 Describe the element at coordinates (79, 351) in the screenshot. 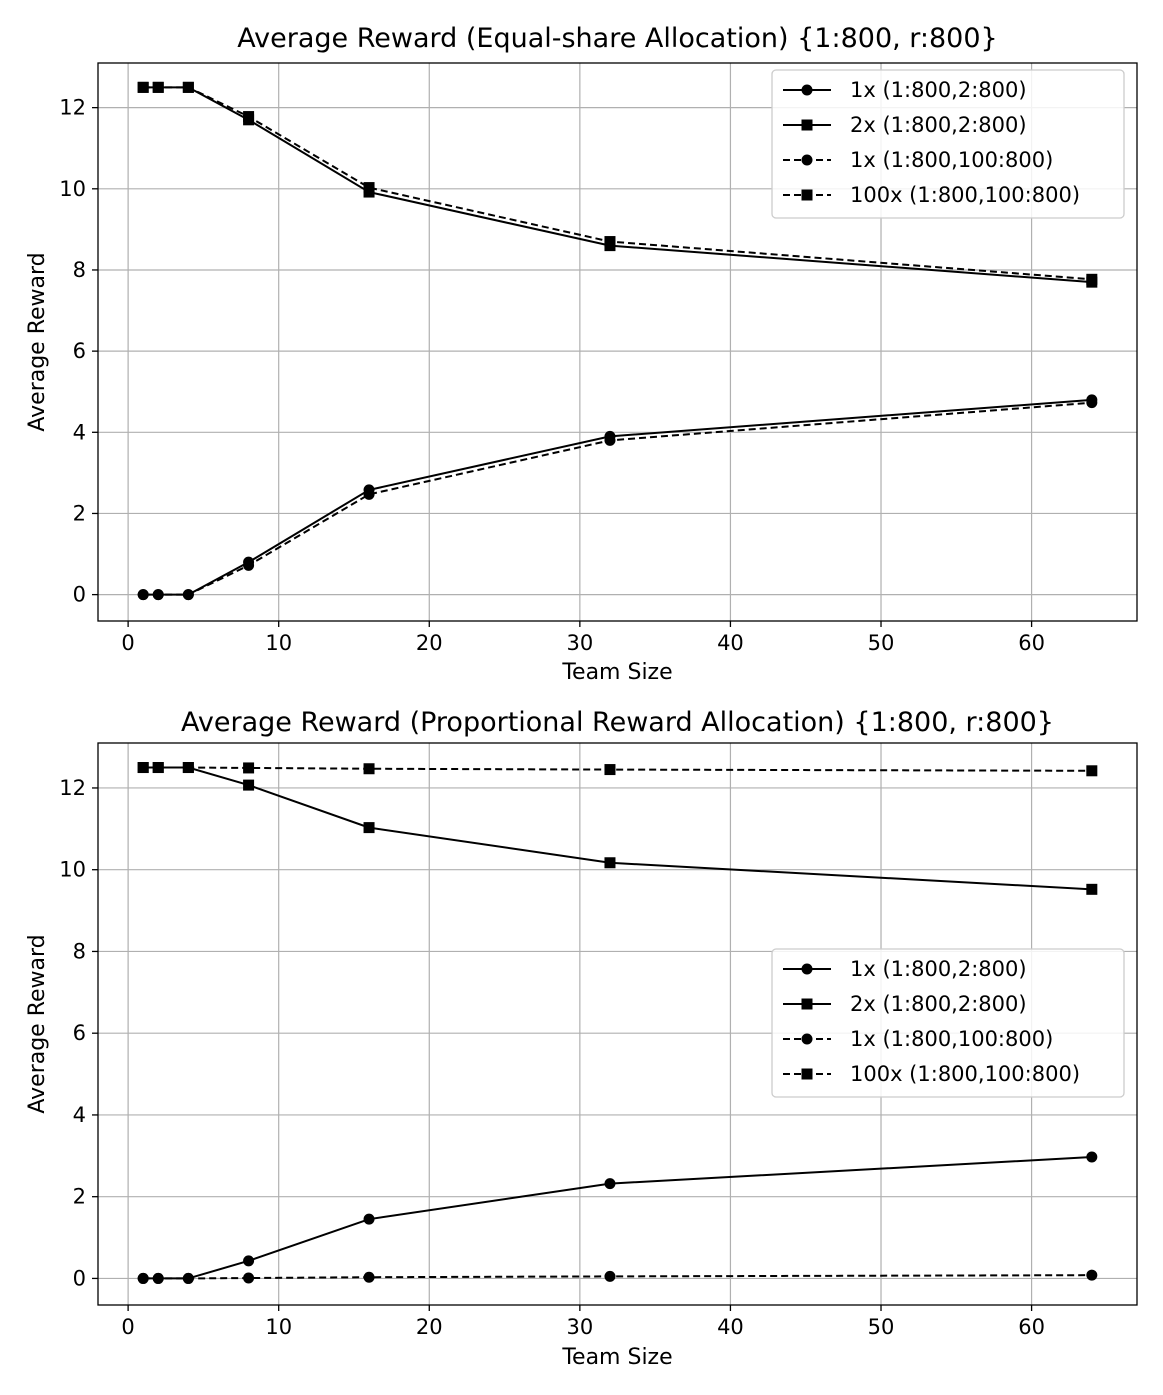

I see `y-tick-label: 6` at that location.